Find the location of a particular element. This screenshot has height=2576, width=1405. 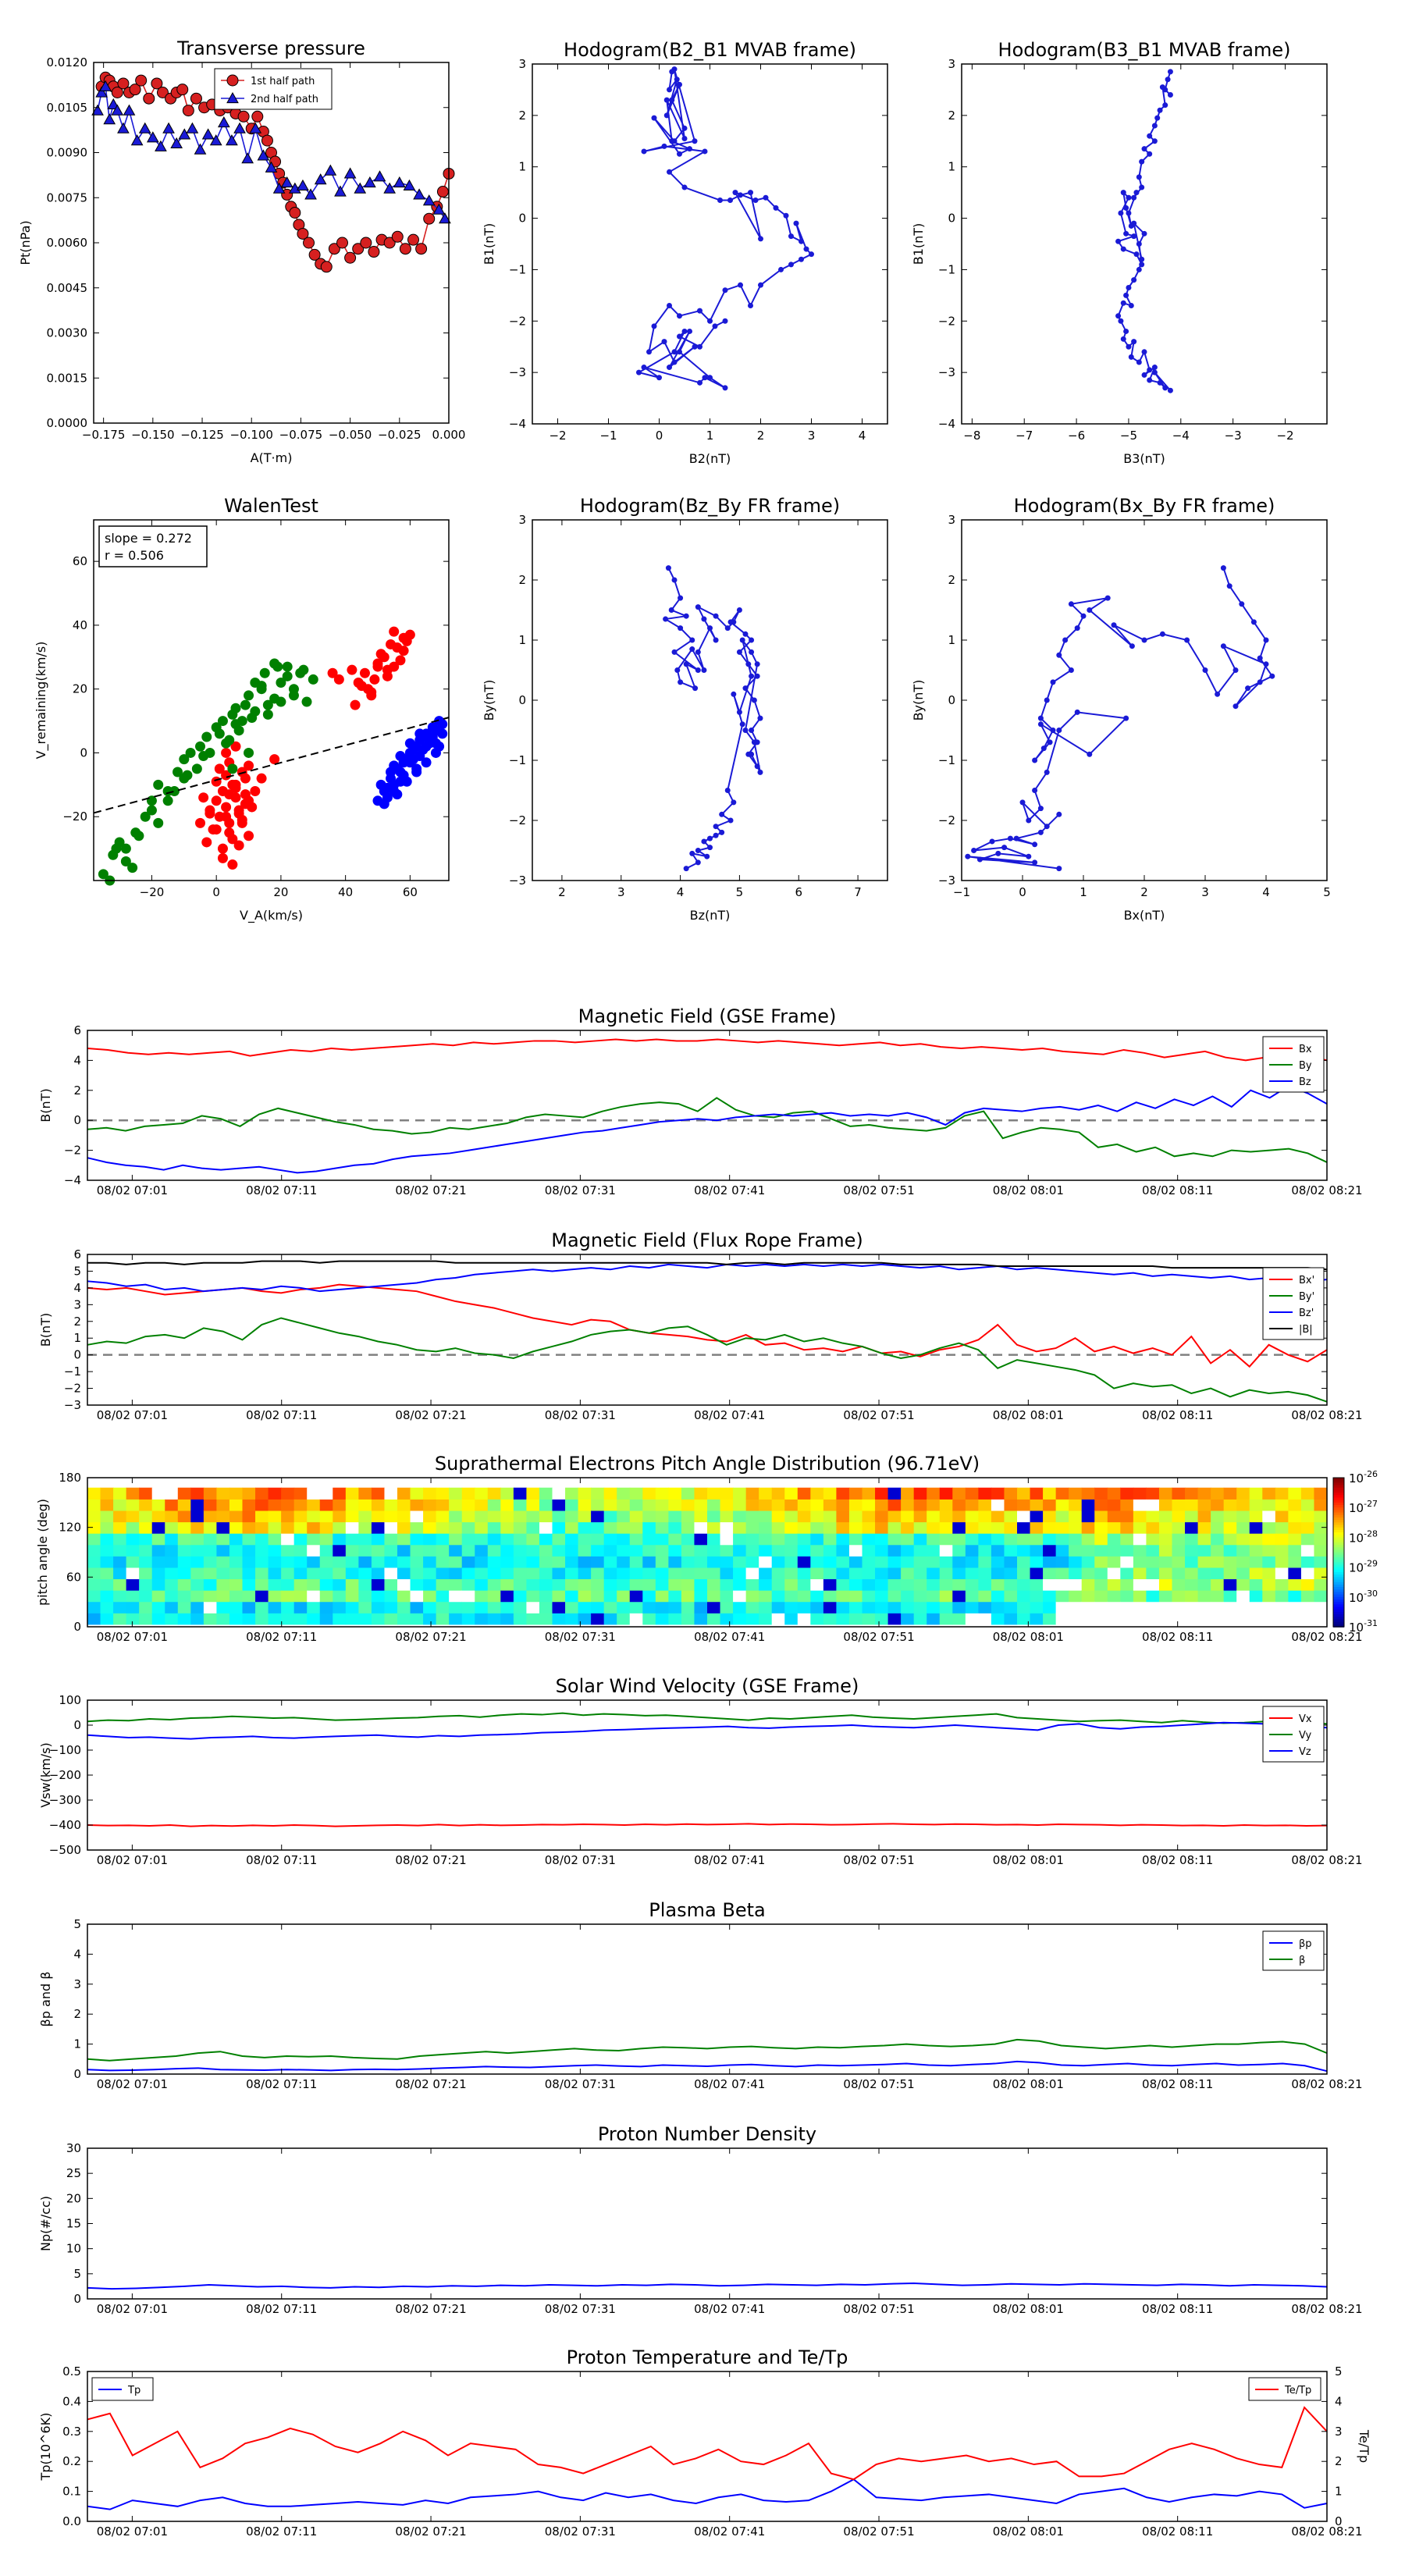

hodo-bxby-point is located at coordinates (1071, 670).